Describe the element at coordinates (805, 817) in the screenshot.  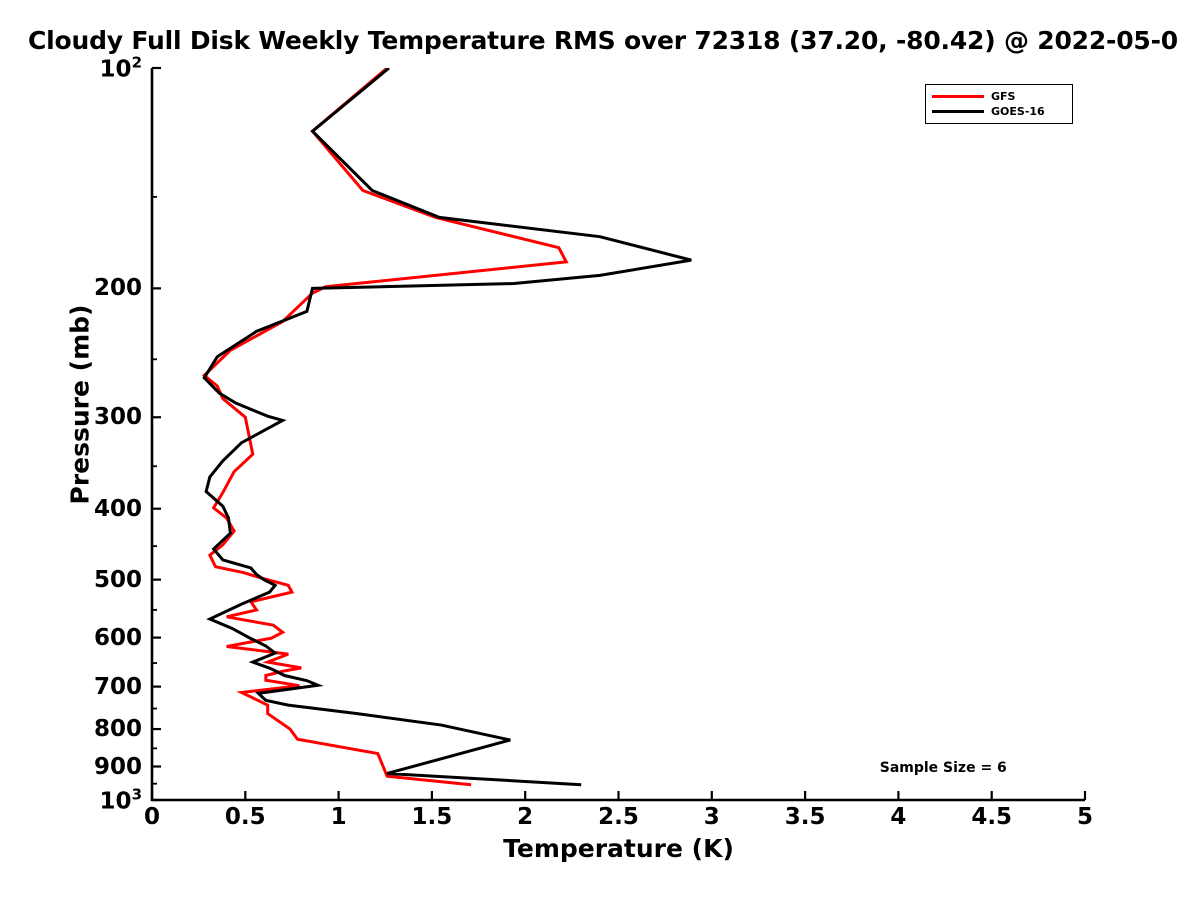
I see `x-tick-label-7: 3.5` at that location.